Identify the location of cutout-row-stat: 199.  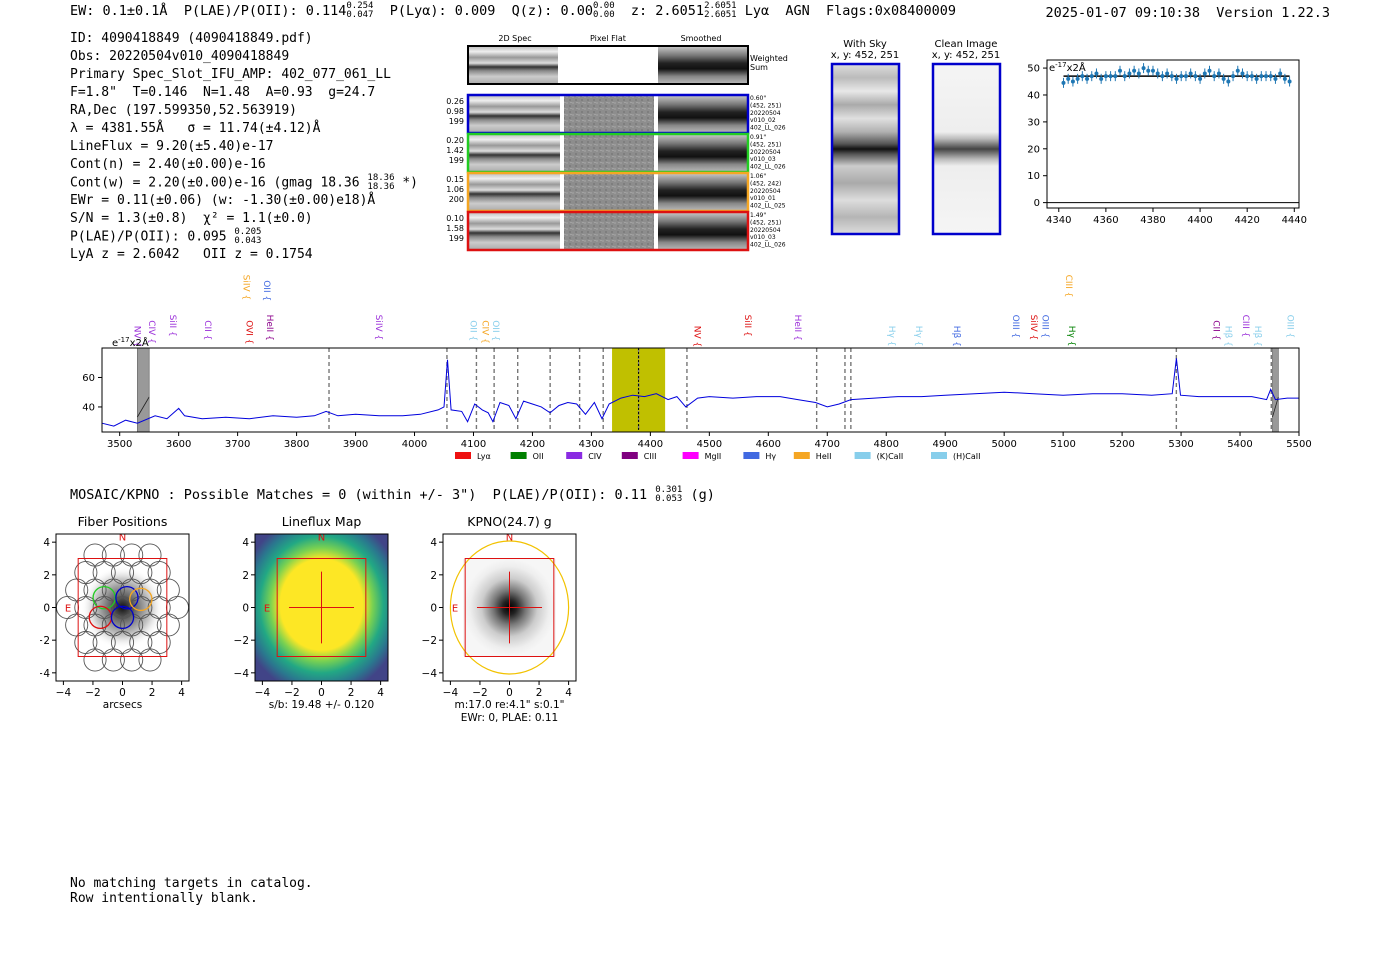
(456, 121).